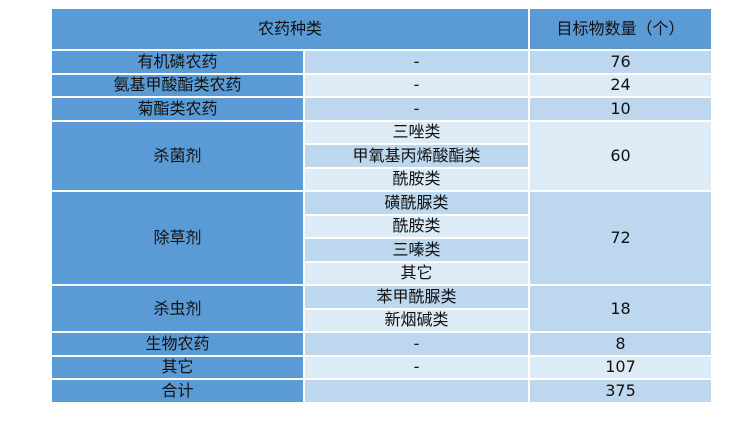 The width and height of the screenshot is (756, 439). I want to click on header-row: 农药种类 目标物数量（个）, so click(381, 29).